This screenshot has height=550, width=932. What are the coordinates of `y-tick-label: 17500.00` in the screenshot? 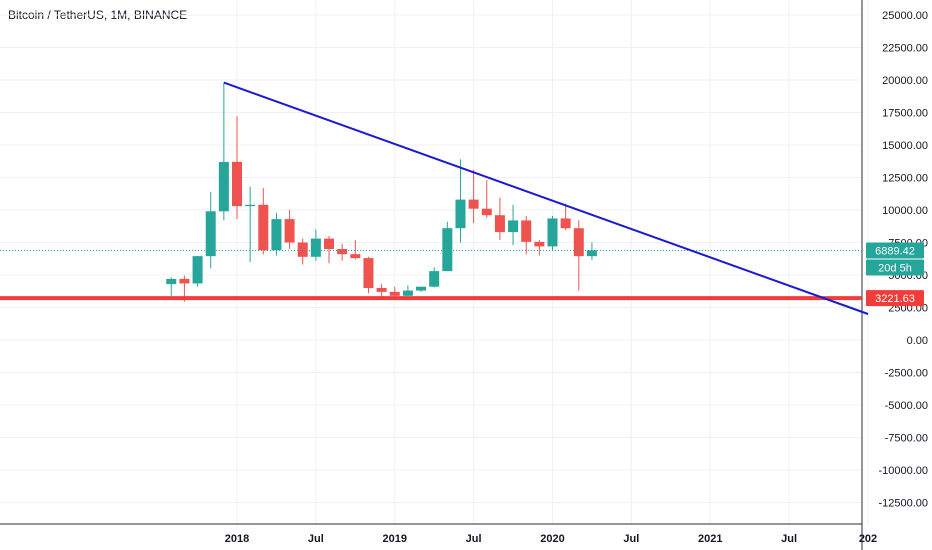 It's located at (905, 114).